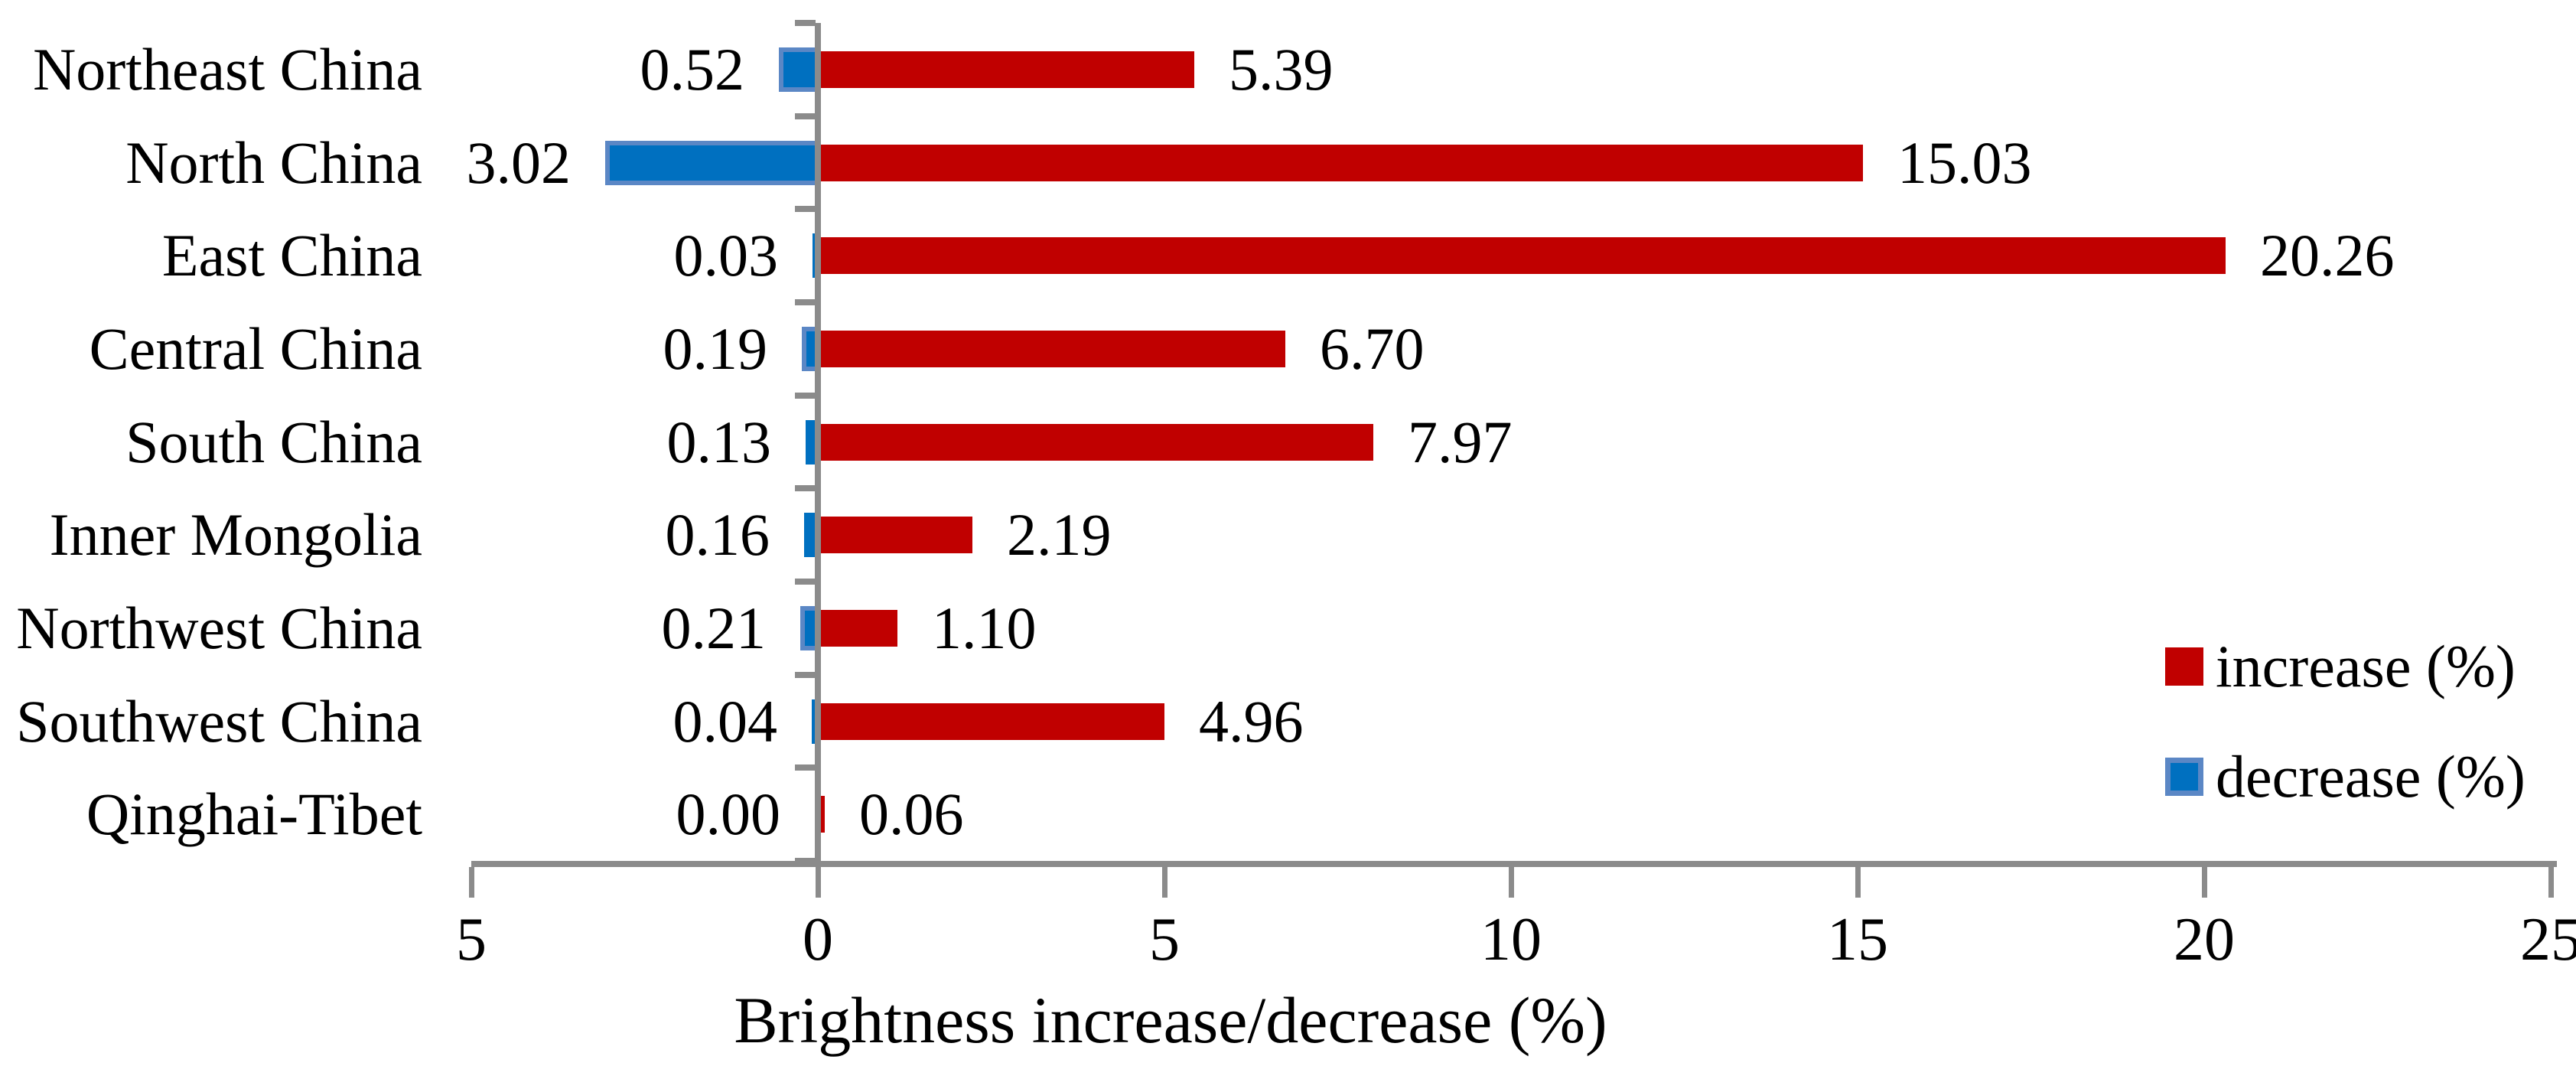 This screenshot has width=2576, height=1066. I want to click on category-label: Northeast China, so click(227, 69).